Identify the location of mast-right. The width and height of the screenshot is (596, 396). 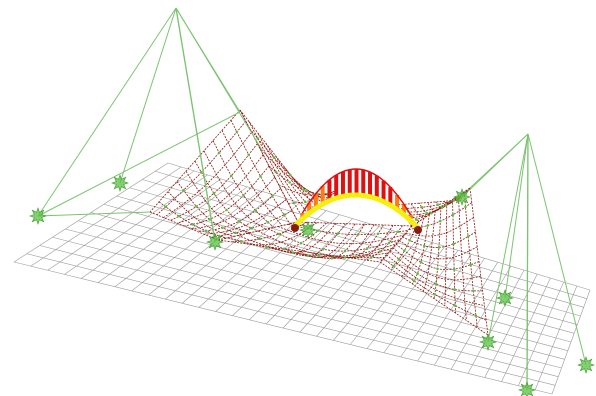
(527, 262).